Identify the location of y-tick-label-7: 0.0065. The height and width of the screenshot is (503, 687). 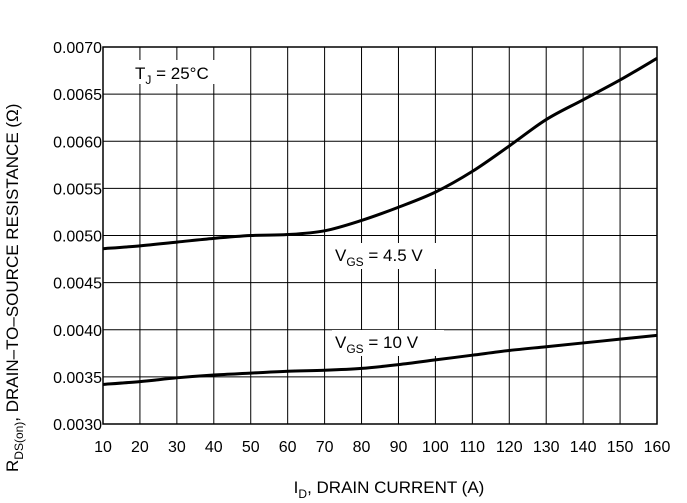
(77, 95).